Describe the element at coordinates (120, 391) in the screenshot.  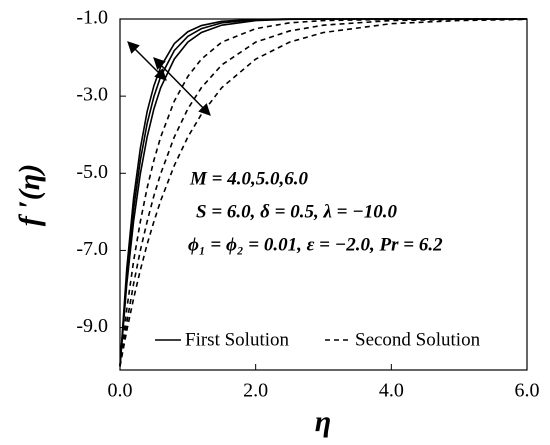
I see `x-tick-label: 0.0` at that location.